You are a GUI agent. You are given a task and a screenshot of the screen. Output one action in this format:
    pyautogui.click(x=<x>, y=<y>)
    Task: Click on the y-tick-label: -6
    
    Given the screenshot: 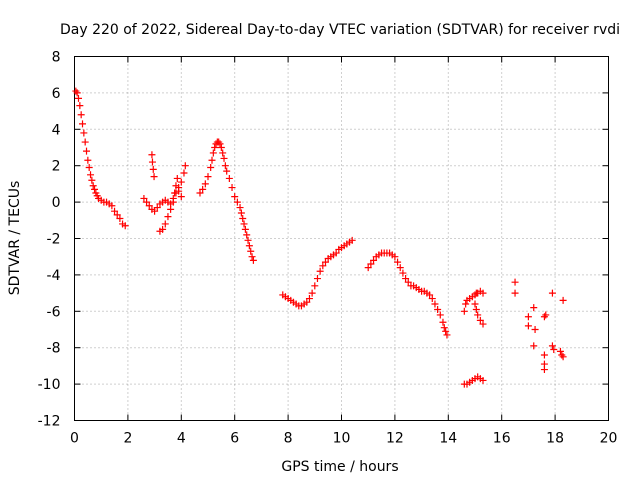 What is the action you would take?
    pyautogui.click(x=54, y=312)
    